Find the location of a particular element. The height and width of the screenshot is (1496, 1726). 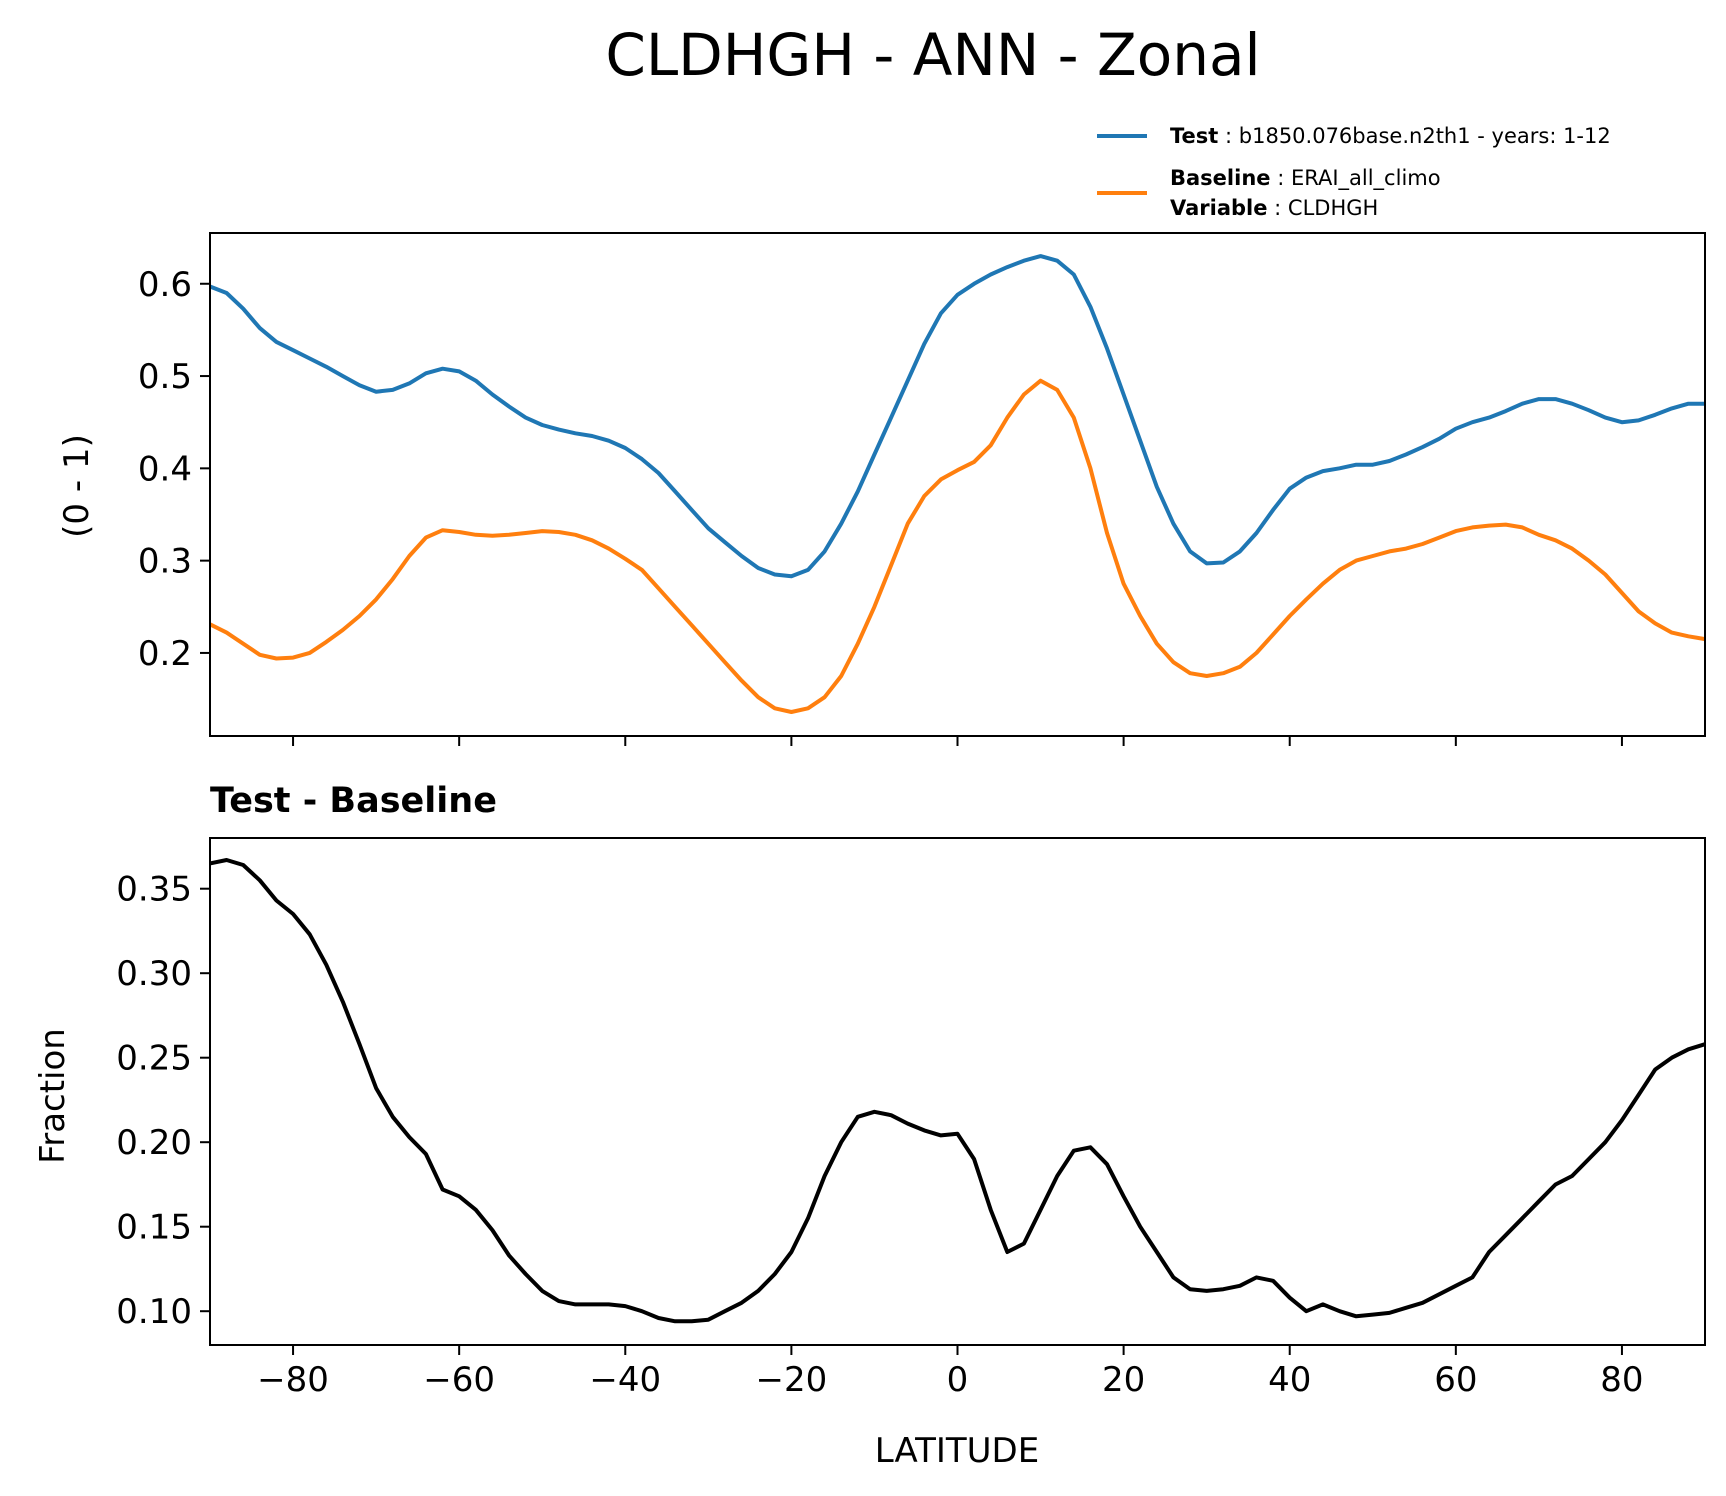

bottom-x-tick-label: −20 is located at coordinates (792, 1380).